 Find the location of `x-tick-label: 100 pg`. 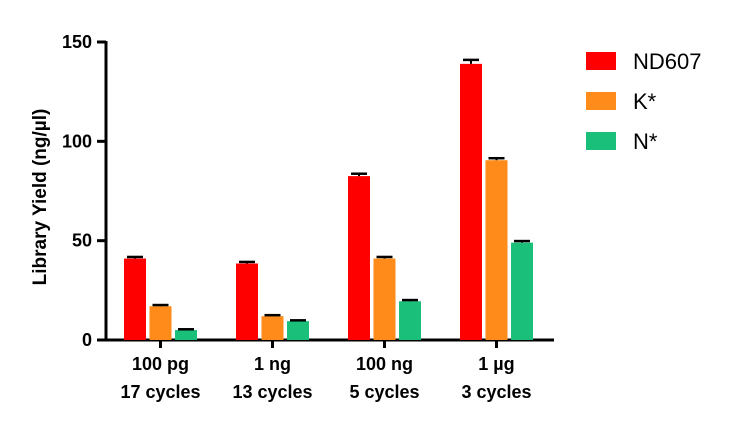

x-tick-label: 100 pg is located at coordinates (160, 364).